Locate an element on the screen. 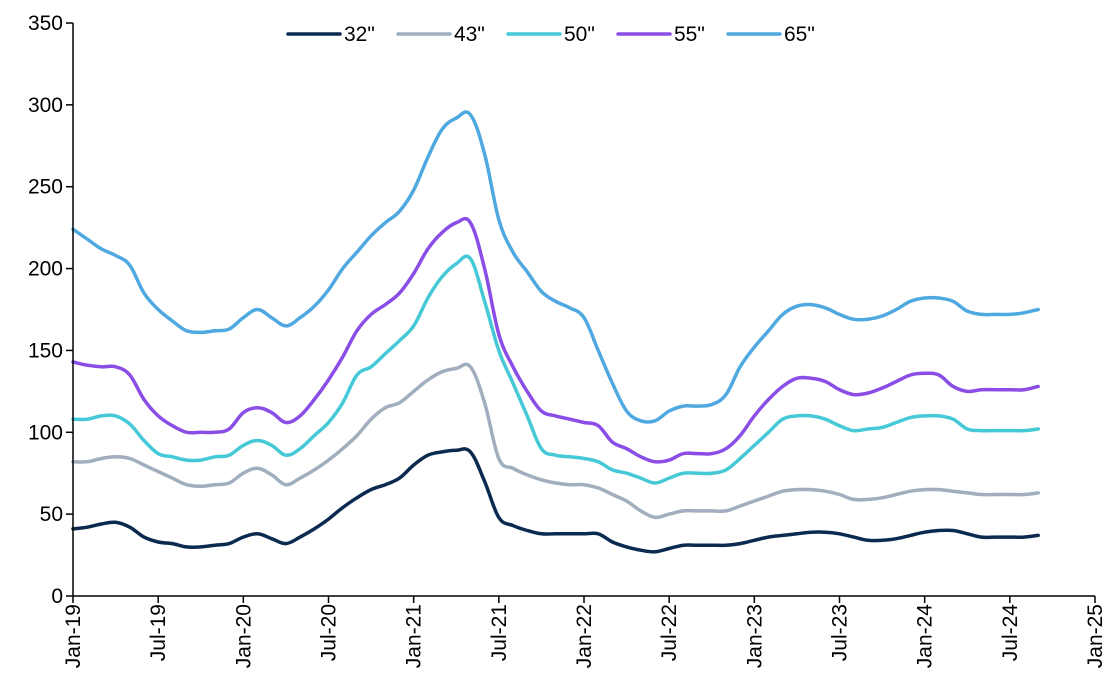 The width and height of the screenshot is (1106, 693). x-tick-label: Jan-23 is located at coordinates (754, 636).